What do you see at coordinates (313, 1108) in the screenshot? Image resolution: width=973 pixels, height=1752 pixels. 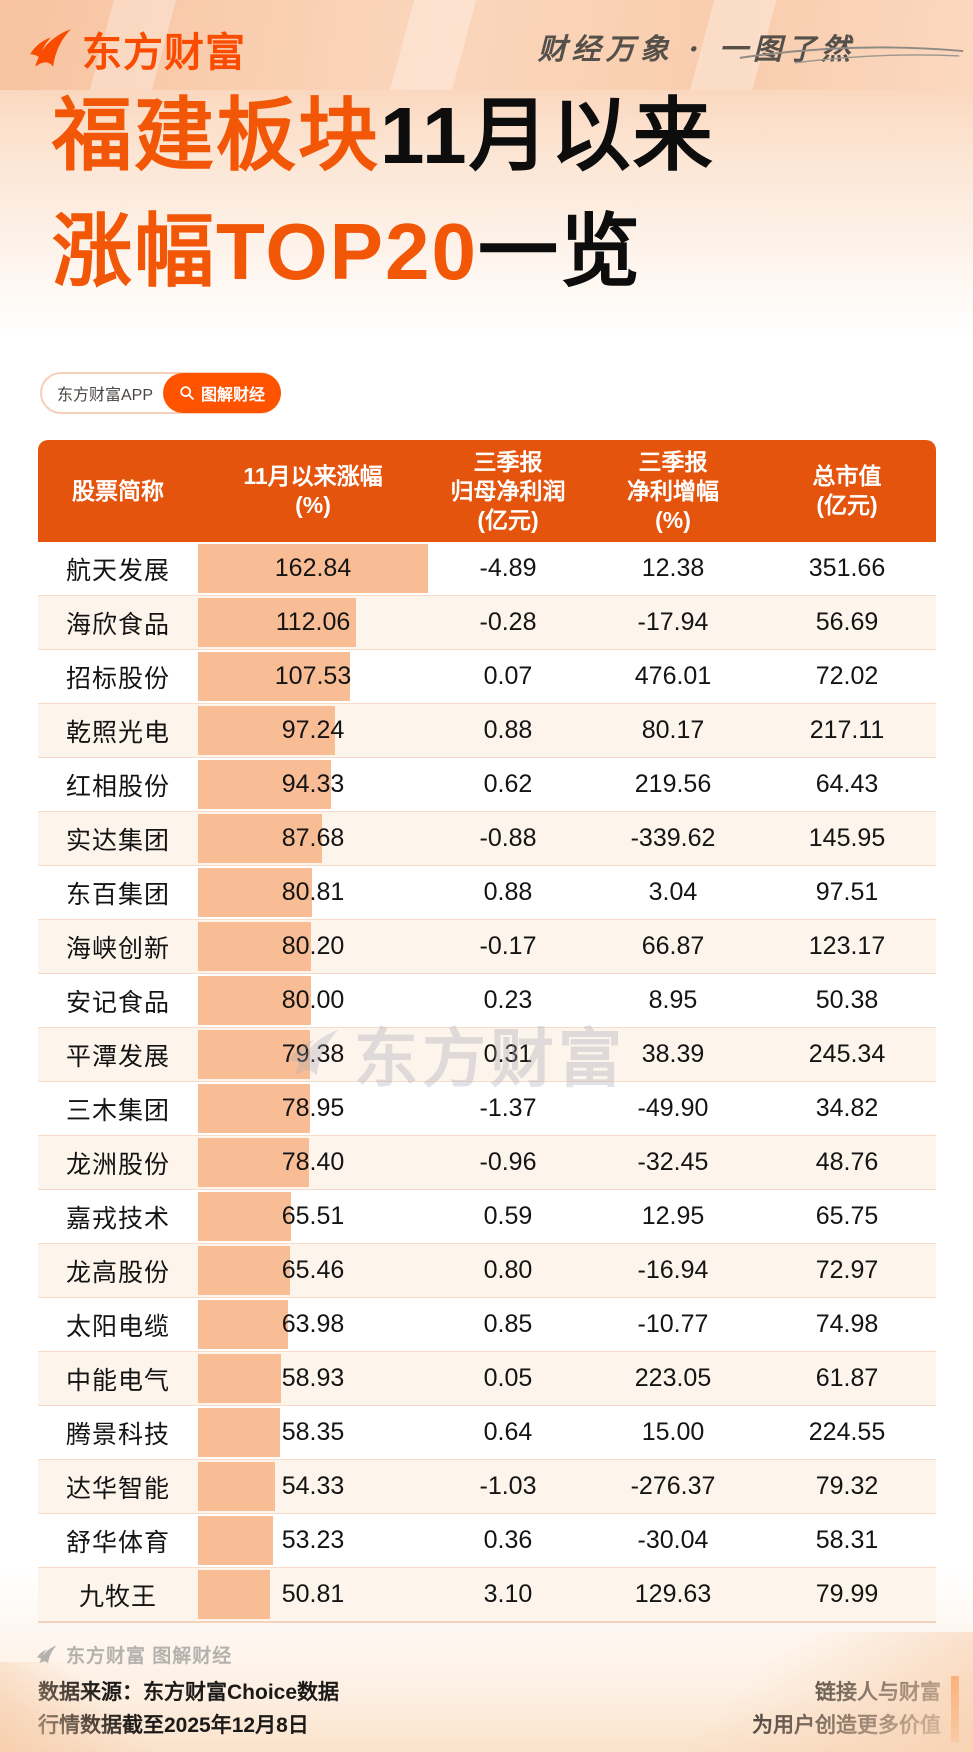 I see `pct-cell: 78.95` at bounding box center [313, 1108].